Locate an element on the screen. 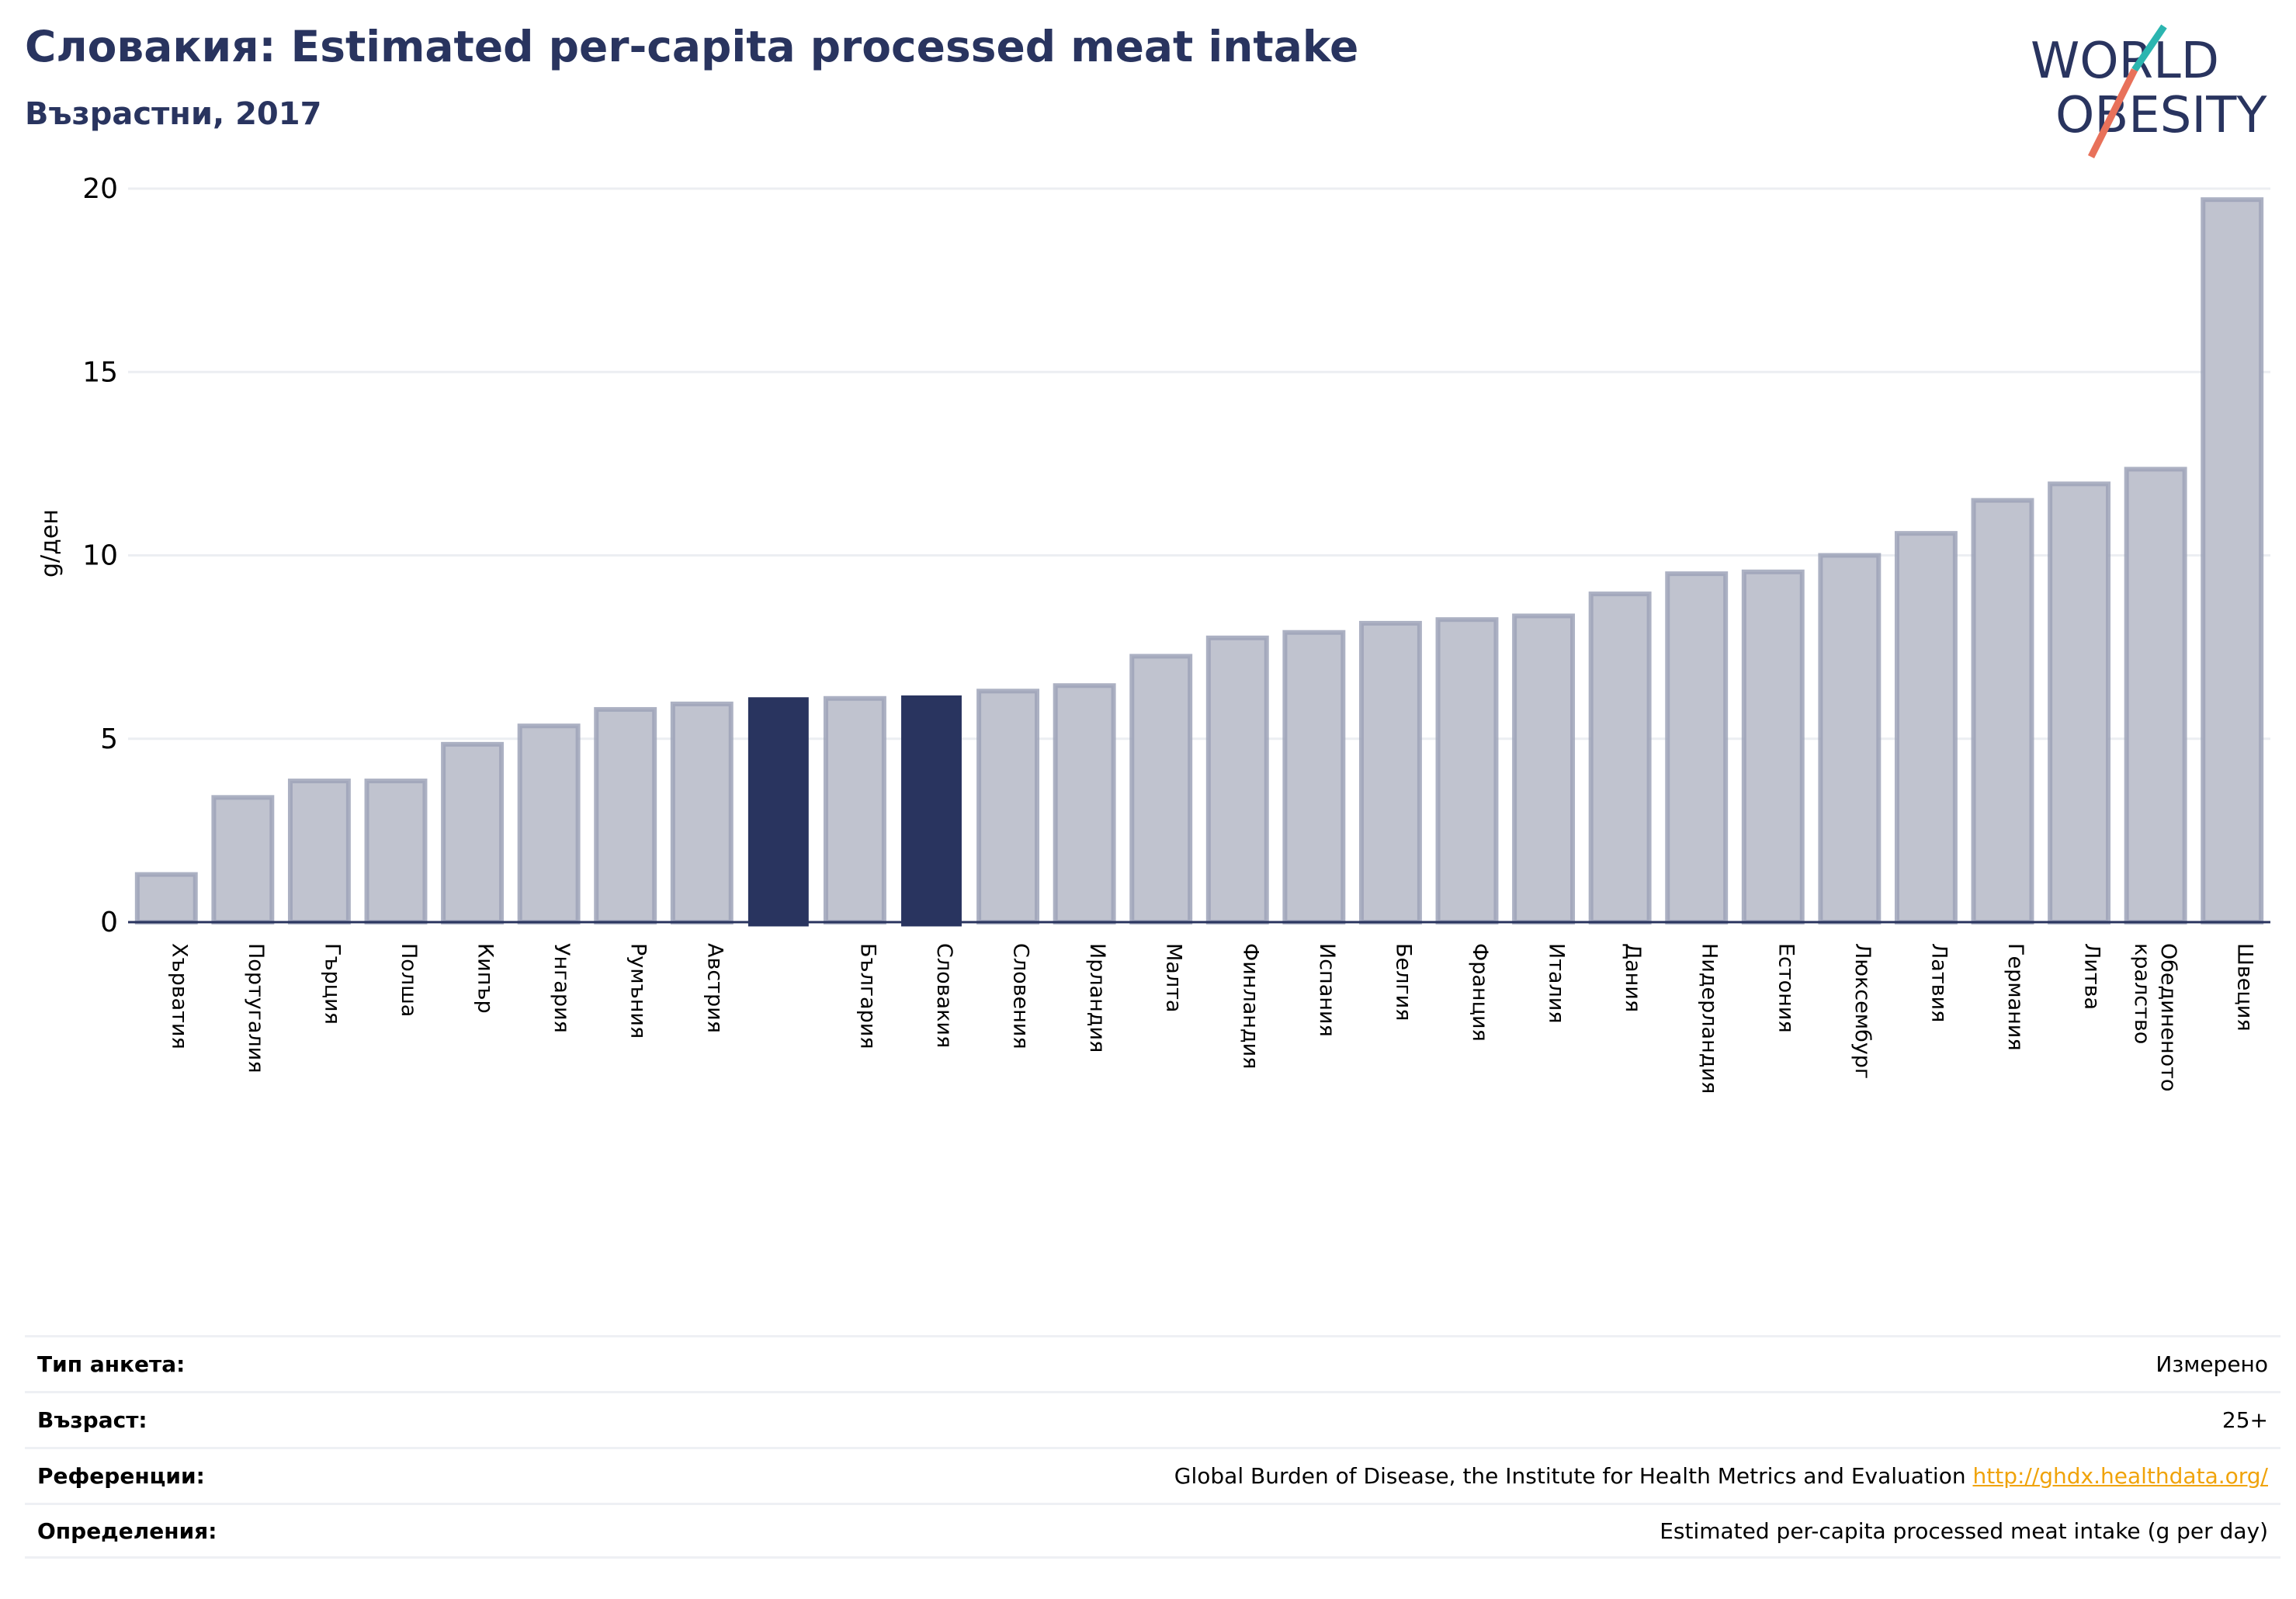 This screenshot has width=2296, height=1599. y-tick-label: 0 is located at coordinates (109, 922).